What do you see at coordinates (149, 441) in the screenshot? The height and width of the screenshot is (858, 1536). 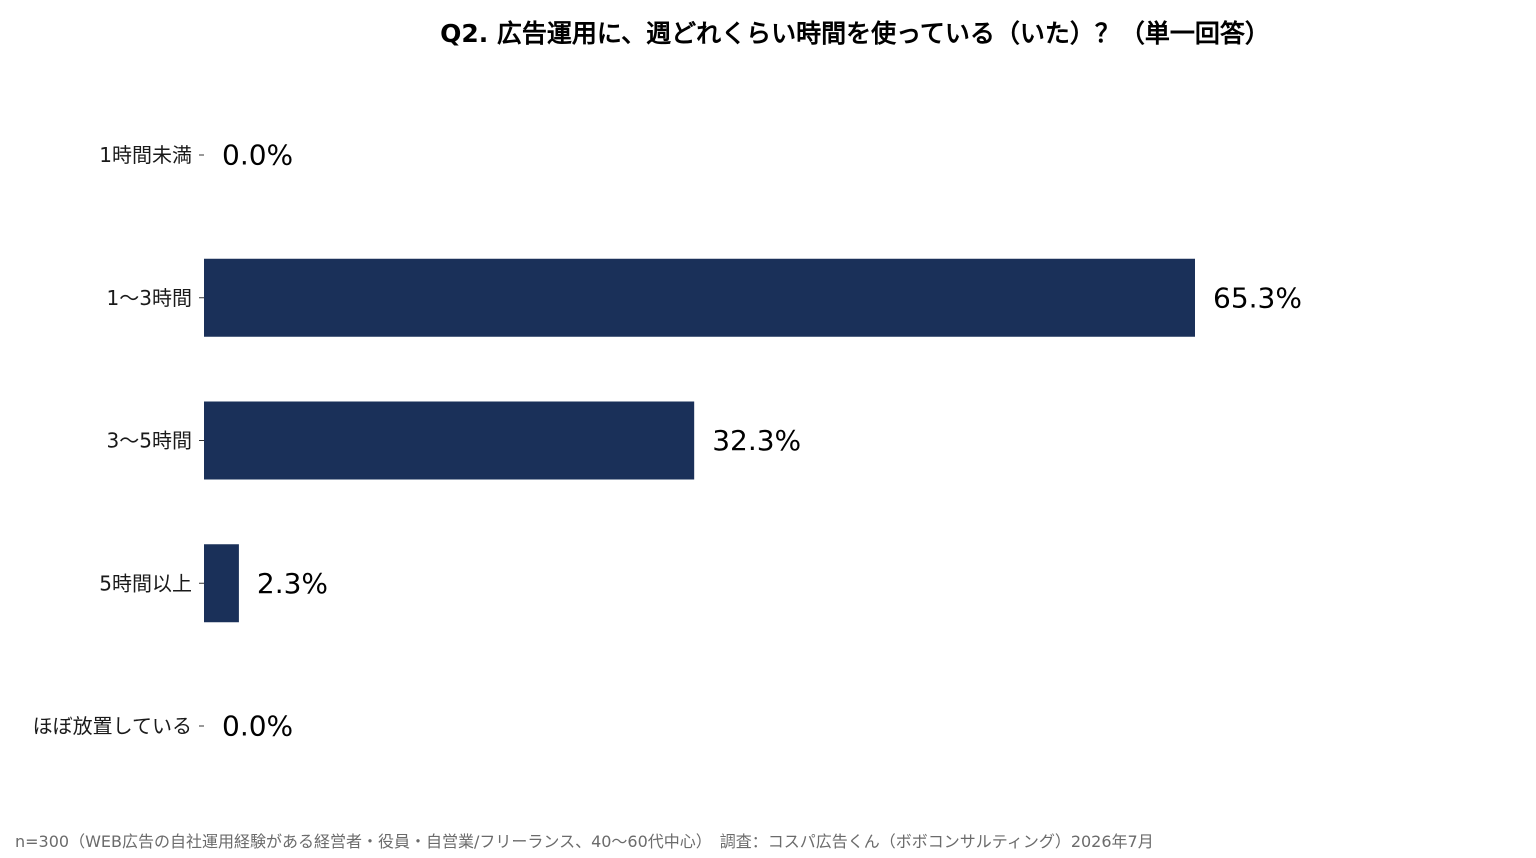 I see `category-label: 3〜5時間` at bounding box center [149, 441].